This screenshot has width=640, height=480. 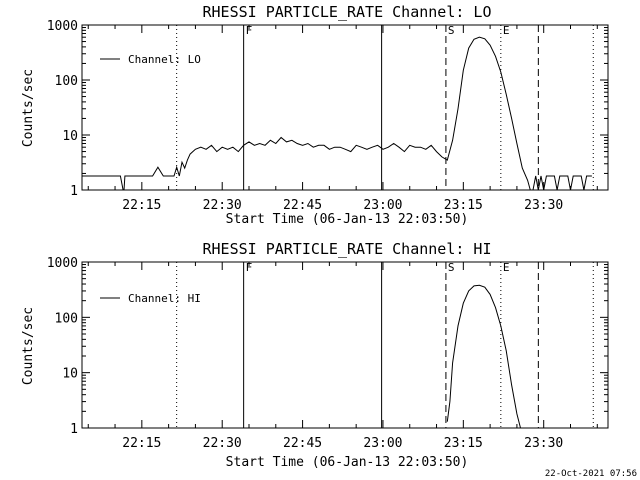 I want to click on panel-hi-x-tick-label: 23:30, so click(x=543, y=443).